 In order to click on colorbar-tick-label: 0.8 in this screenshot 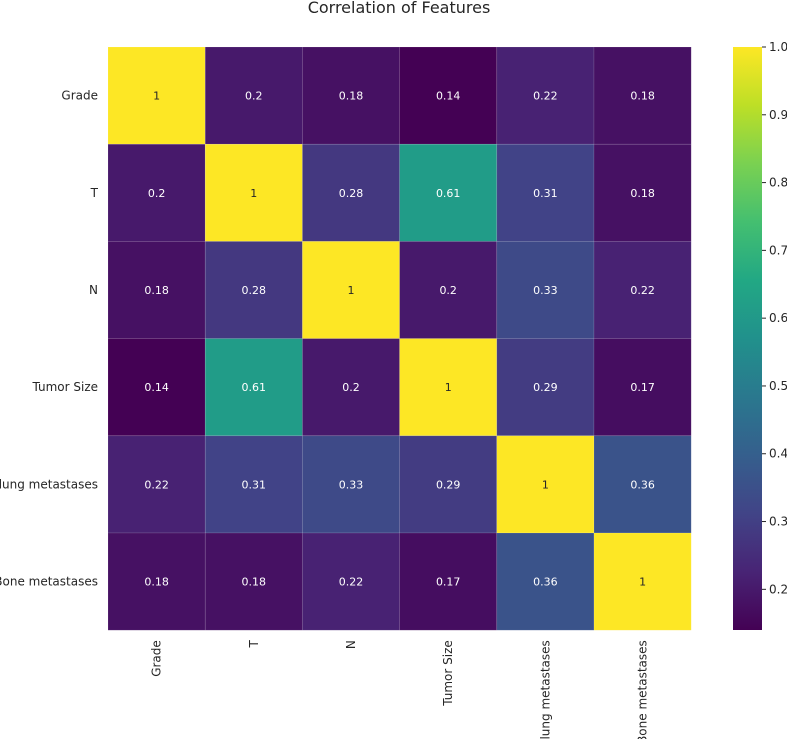, I will do `click(778, 183)`.